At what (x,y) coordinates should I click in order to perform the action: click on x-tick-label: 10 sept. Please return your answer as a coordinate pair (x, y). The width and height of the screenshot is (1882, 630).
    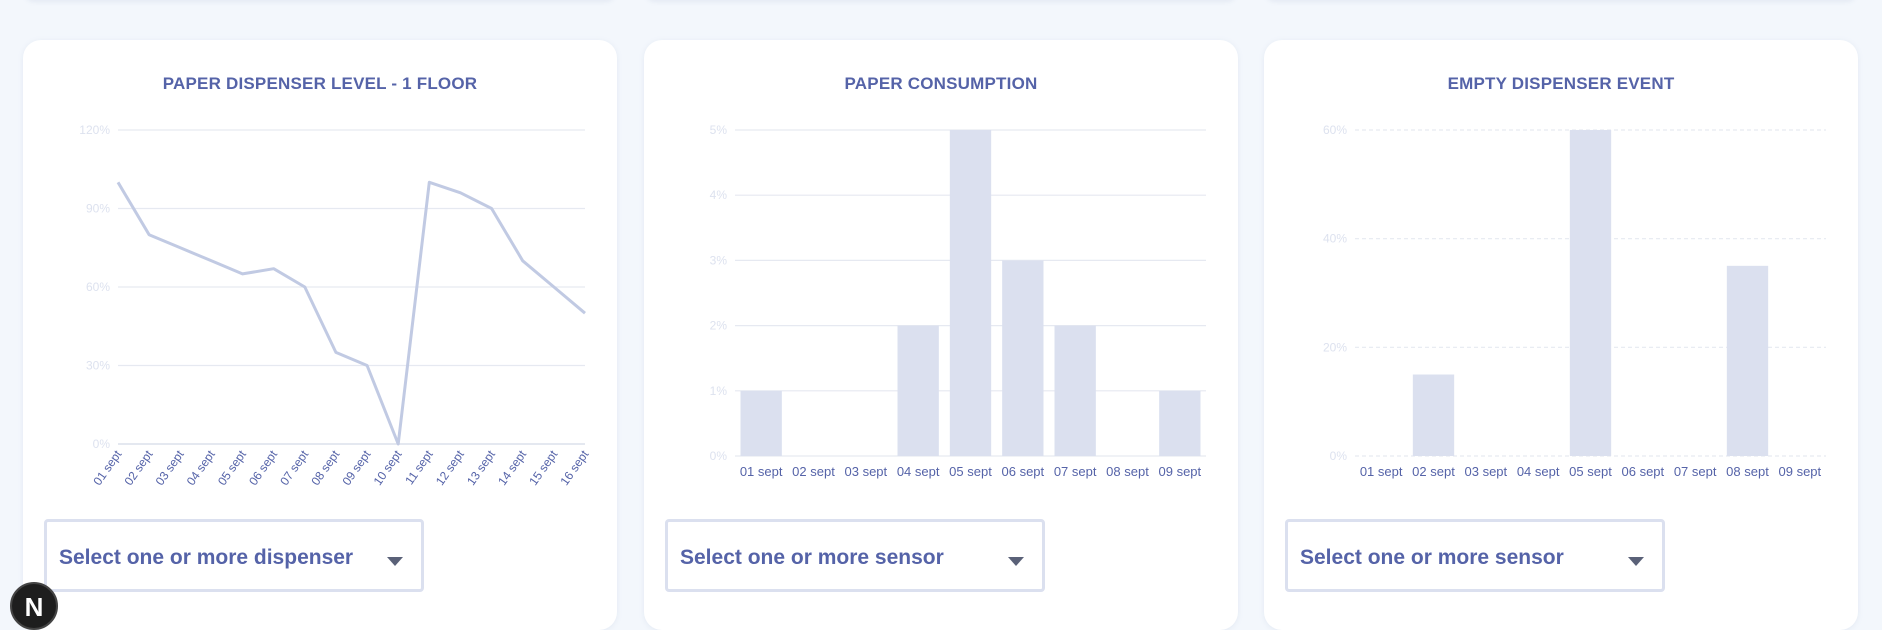
    Looking at the image, I should click on (388, 467).